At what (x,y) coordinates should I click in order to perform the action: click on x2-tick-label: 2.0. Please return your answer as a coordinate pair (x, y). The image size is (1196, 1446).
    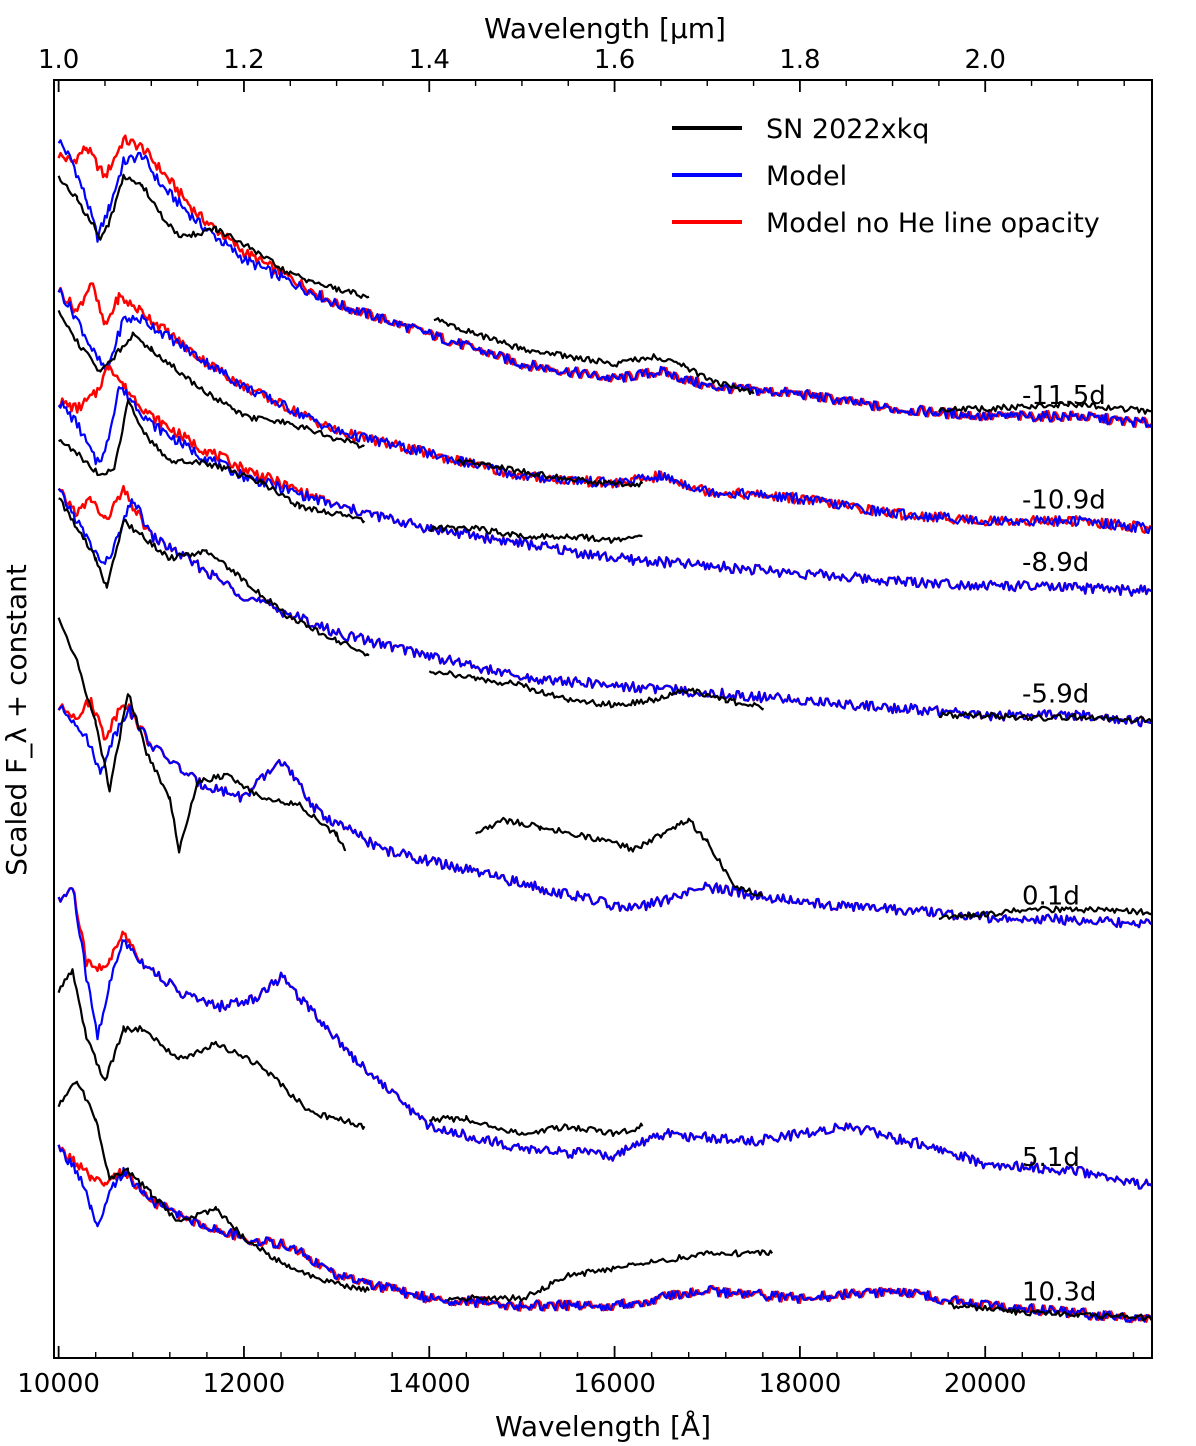
    Looking at the image, I should click on (985, 60).